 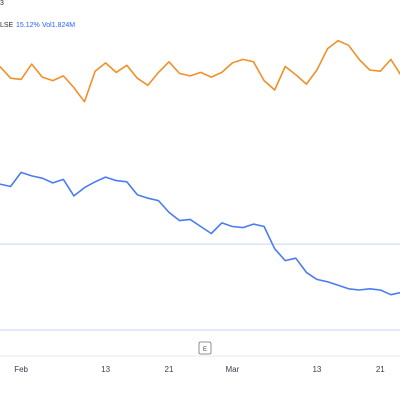 I want to click on volume-readout: Vol1.824M, so click(x=58, y=25).